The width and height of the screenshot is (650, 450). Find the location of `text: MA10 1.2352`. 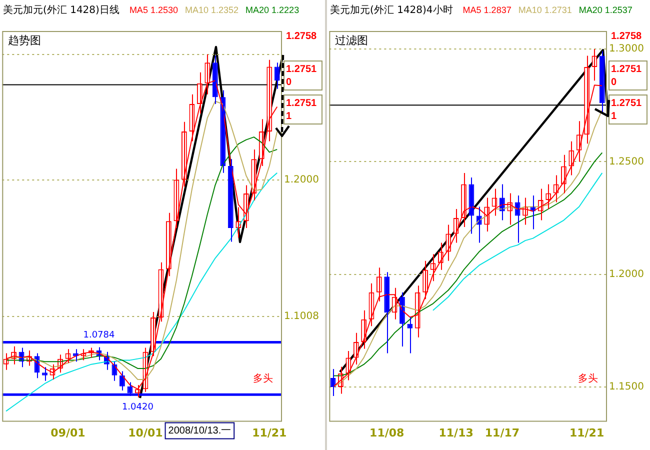

text: MA10 1.2352 is located at coordinates (211, 10).